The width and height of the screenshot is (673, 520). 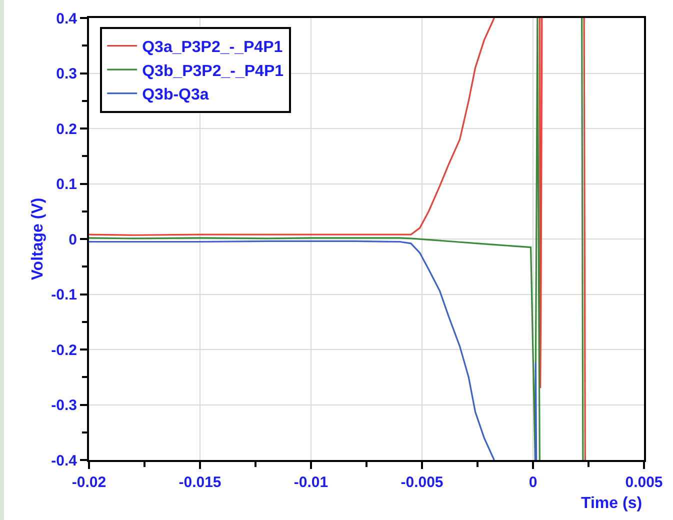 I want to click on y-tick-label: 0.2, so click(x=66, y=129).